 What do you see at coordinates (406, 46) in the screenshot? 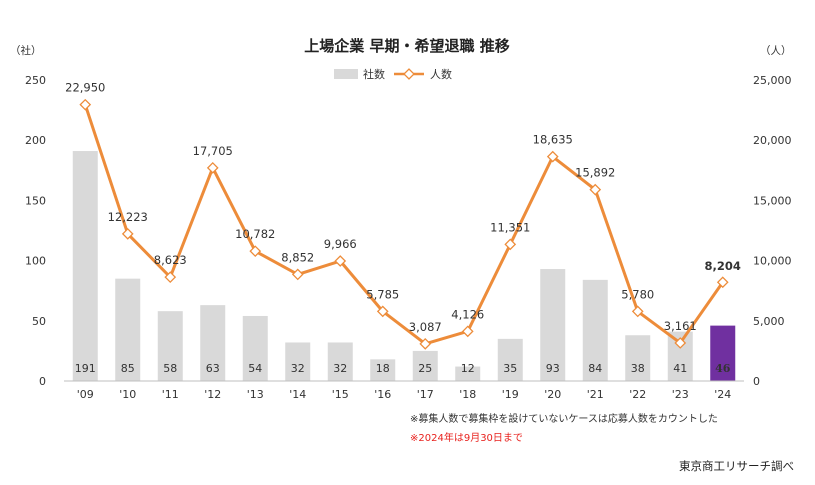
I see `chart-title: 上場企業 早期・希望退職 推移` at bounding box center [406, 46].